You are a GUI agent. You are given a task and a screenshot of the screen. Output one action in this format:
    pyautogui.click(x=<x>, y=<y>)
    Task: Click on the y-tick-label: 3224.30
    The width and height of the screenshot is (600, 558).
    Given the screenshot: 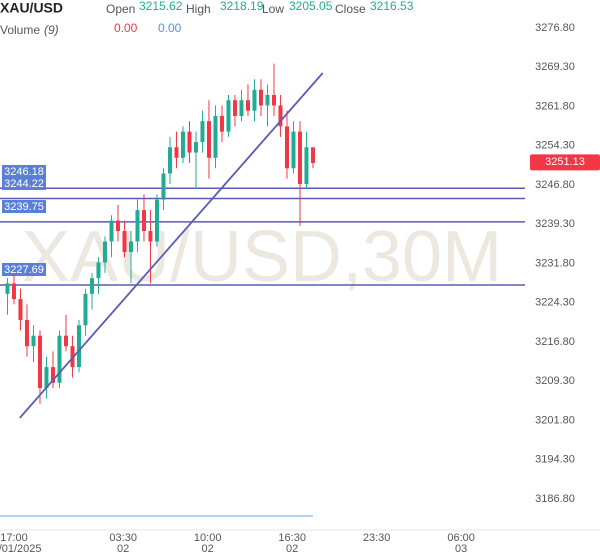 What is the action you would take?
    pyautogui.click(x=555, y=303)
    